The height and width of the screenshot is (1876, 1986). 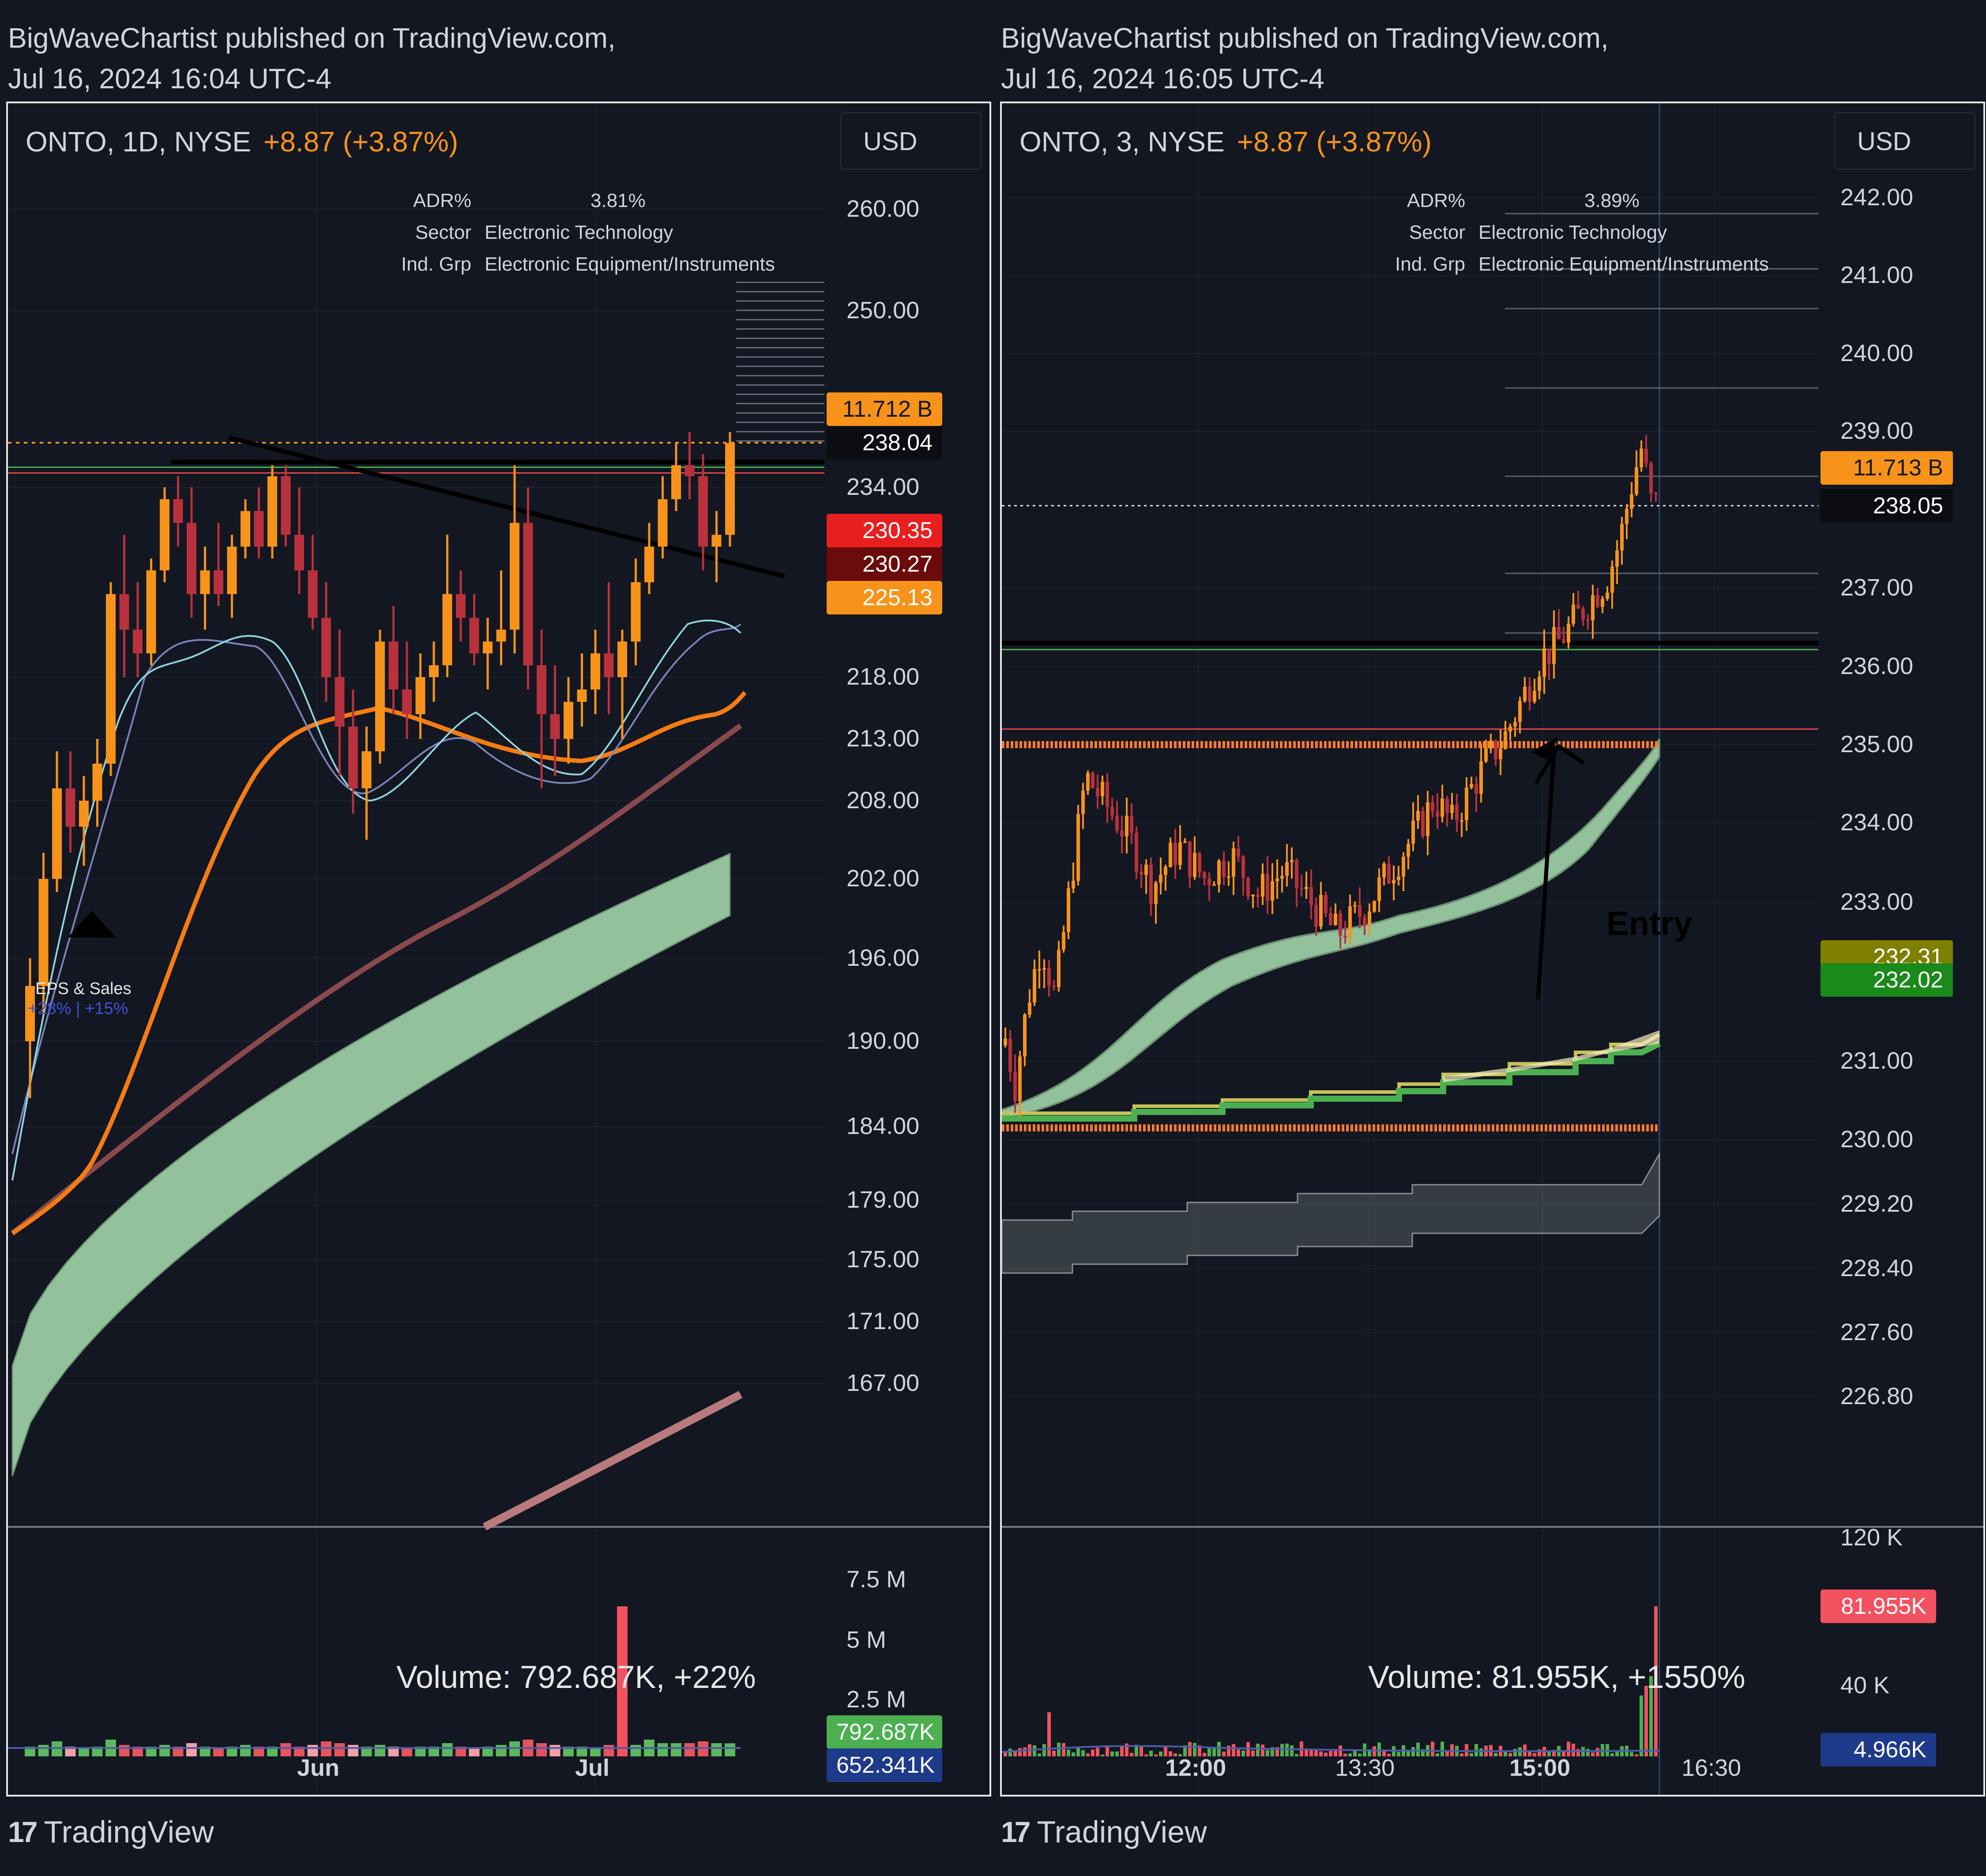 I want to click on price-tick: 231.00, so click(x=1877, y=1060).